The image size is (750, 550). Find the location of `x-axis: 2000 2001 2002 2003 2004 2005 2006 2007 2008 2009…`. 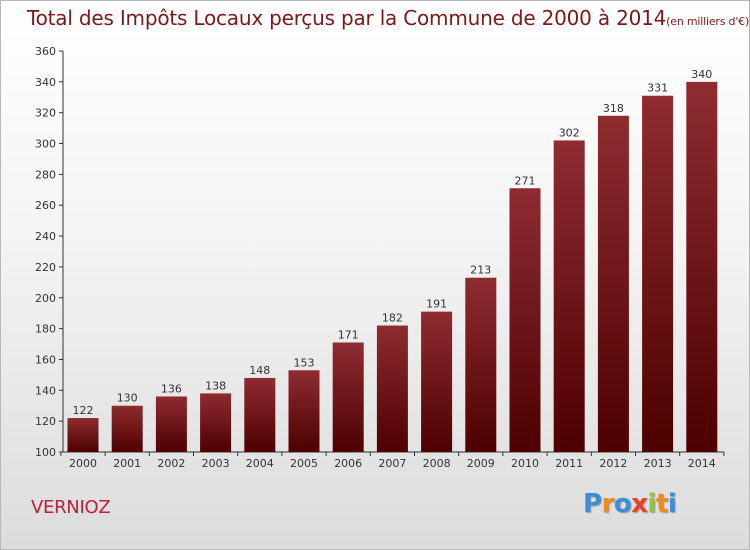

x-axis: 2000 2001 2002 2003 2004 2005 2006 2007 2008 2009… is located at coordinates (392, 460).